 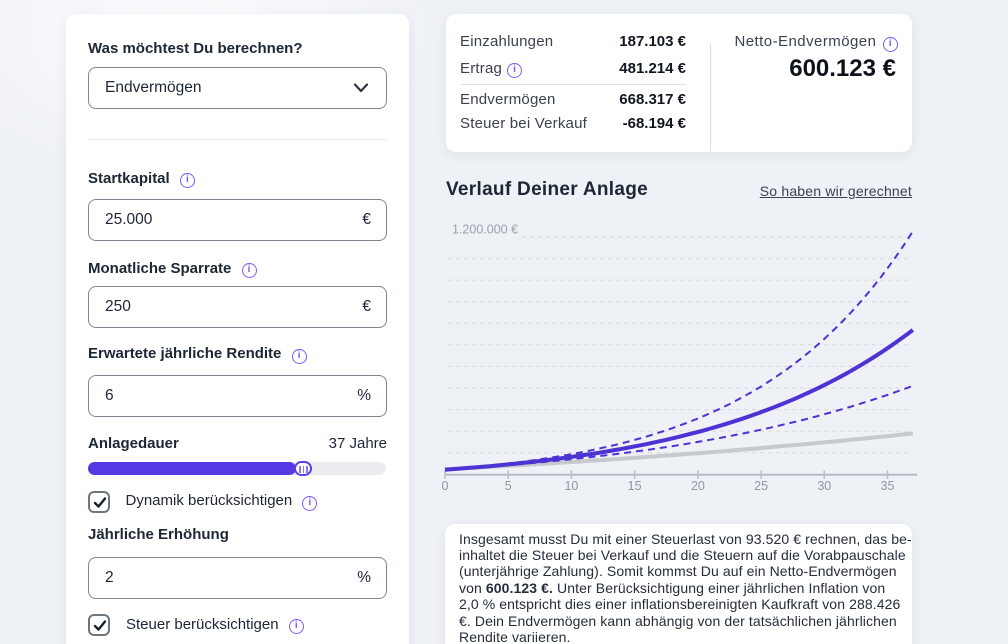 I want to click on svg-text: 25, so click(x=761, y=486).